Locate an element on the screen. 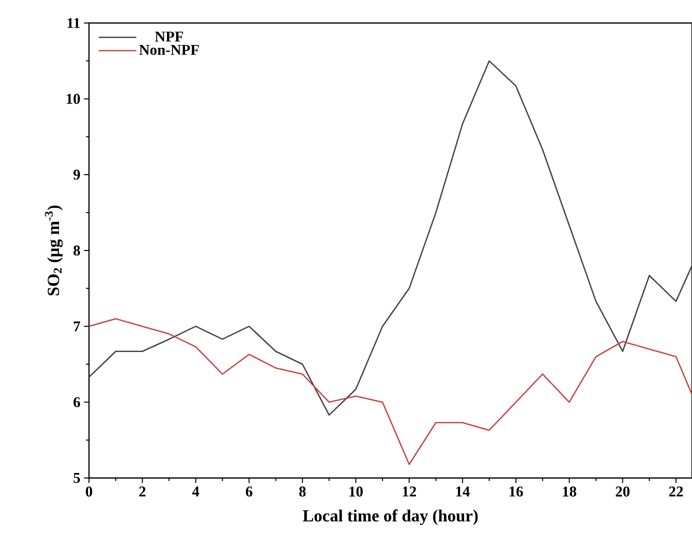 The width and height of the screenshot is (692, 552). x-tick-label: 10 is located at coordinates (356, 491).